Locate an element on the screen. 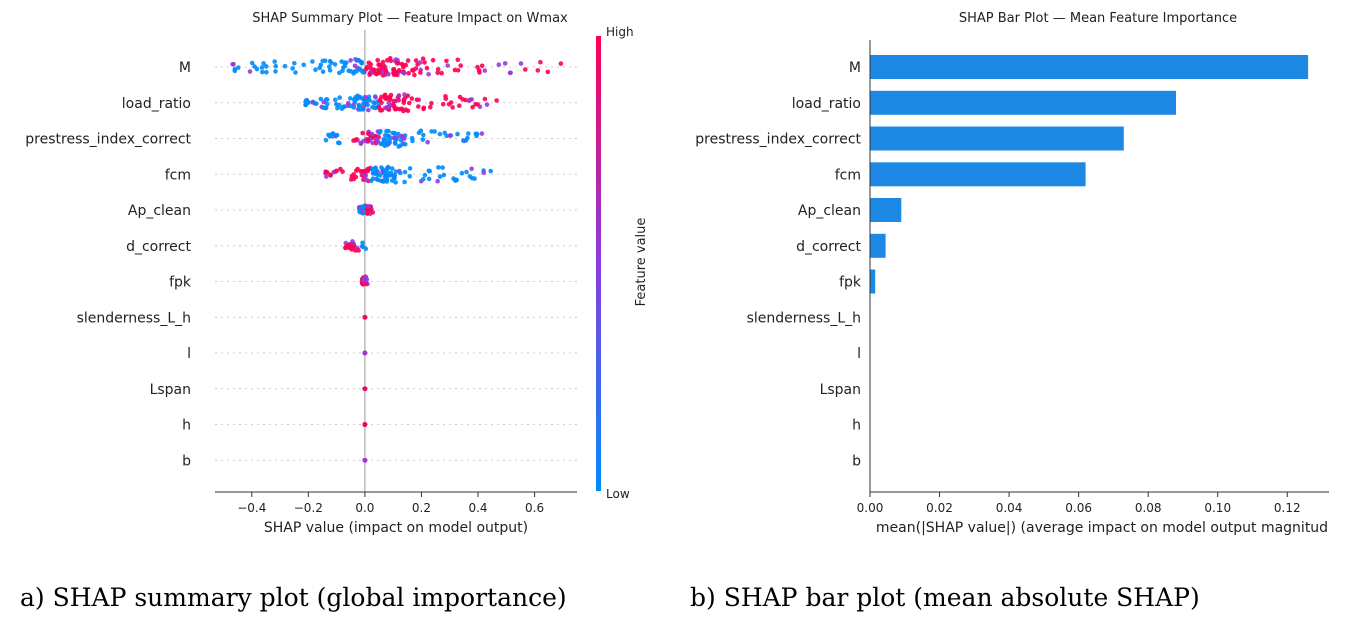 The height and width of the screenshot is (631, 1345). importance-bars is located at coordinates (1089, 174).